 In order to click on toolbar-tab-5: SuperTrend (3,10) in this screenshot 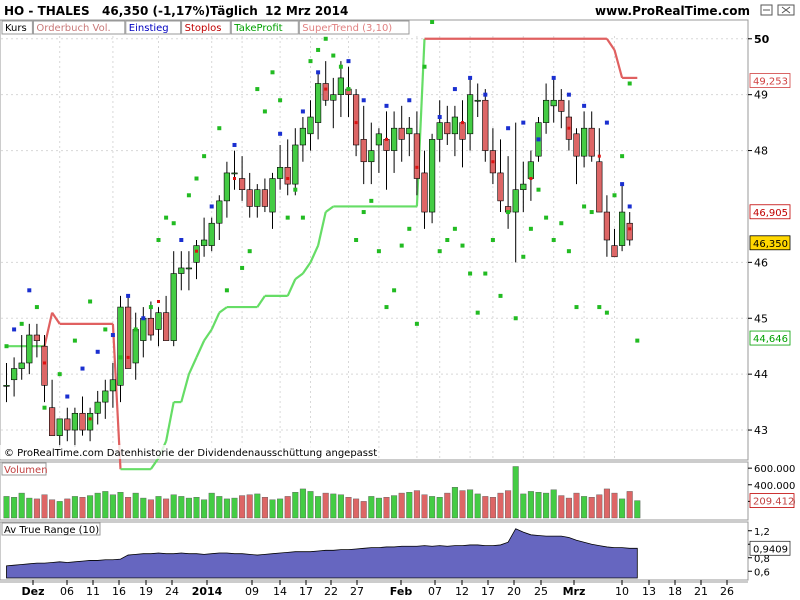, I will do `click(347, 28)`.